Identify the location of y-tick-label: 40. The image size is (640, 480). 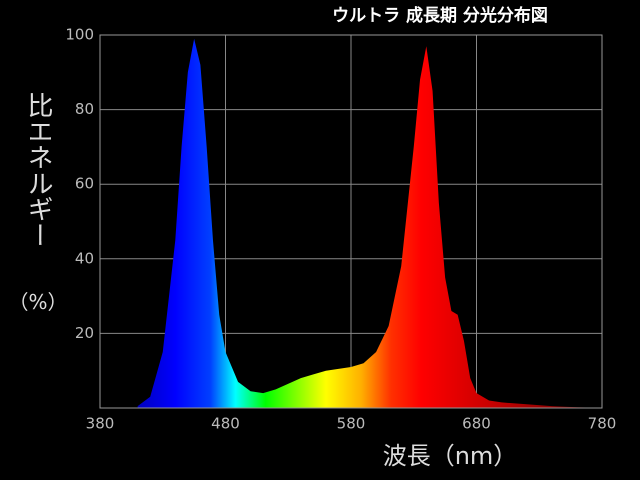
(84, 258).